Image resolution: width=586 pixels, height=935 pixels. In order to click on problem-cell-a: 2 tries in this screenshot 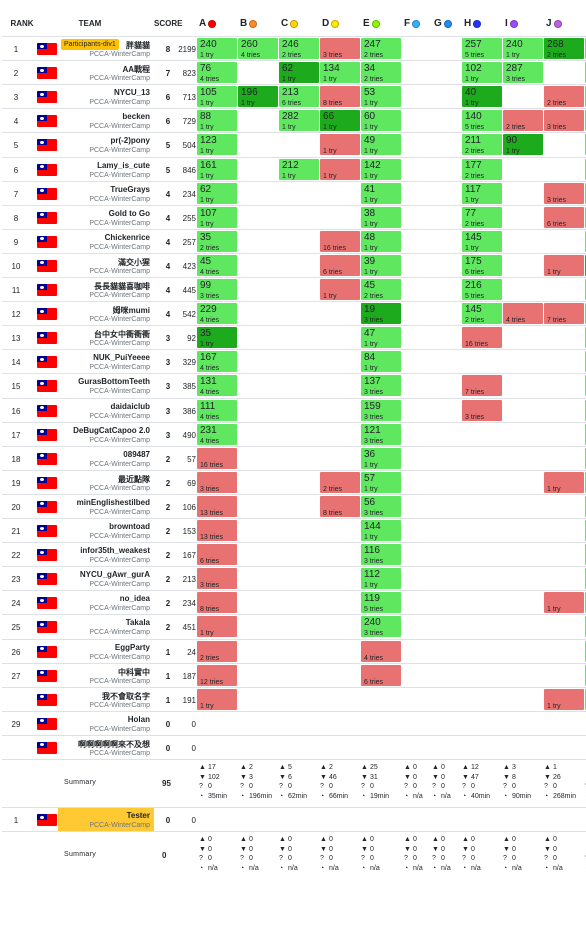, I will do `click(217, 651)`.